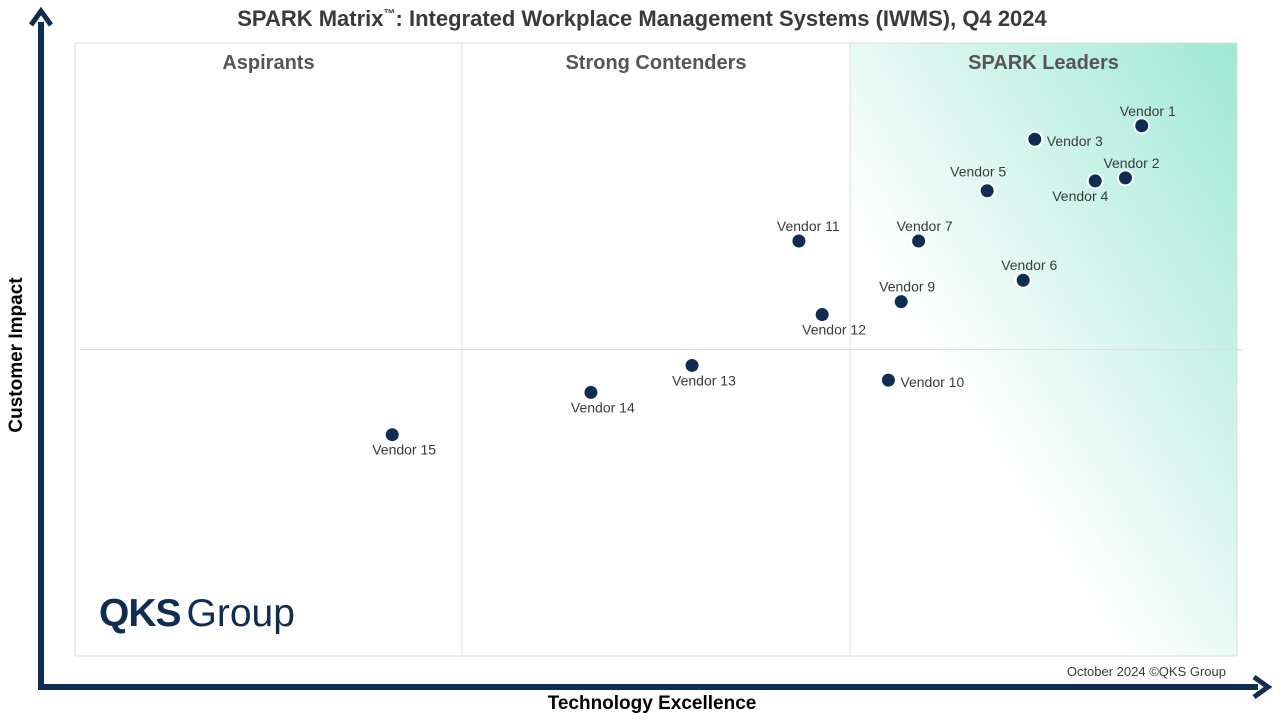  What do you see at coordinates (41, 16) in the screenshot?
I see `y-axis-arrow` at bounding box center [41, 16].